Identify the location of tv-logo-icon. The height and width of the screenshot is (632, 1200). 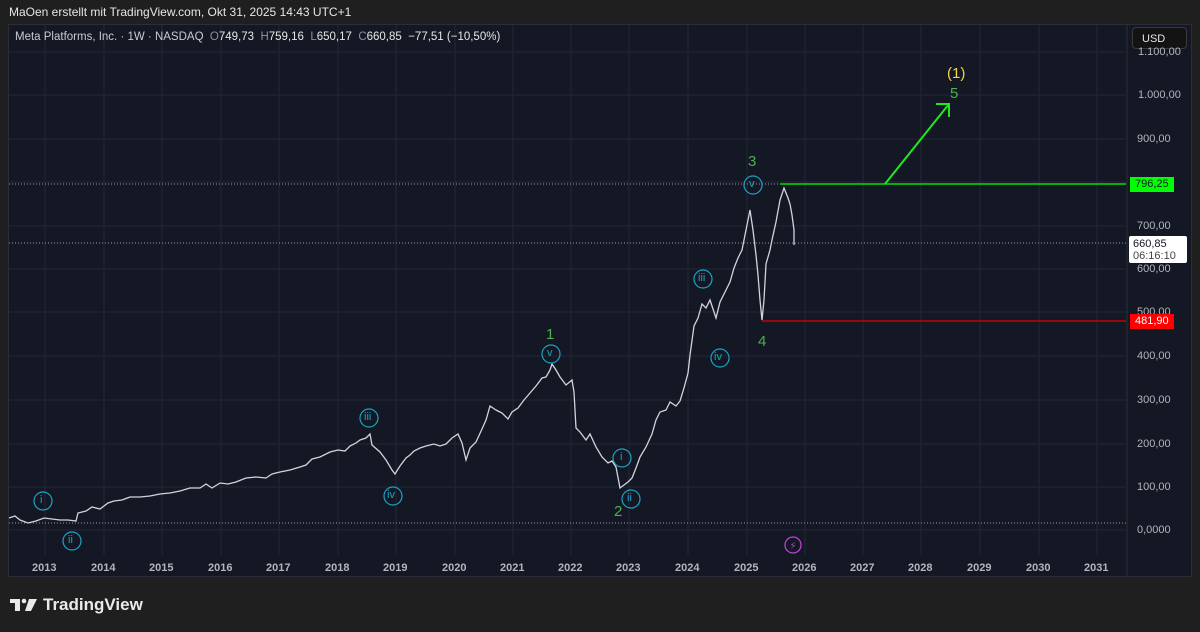
(23, 604).